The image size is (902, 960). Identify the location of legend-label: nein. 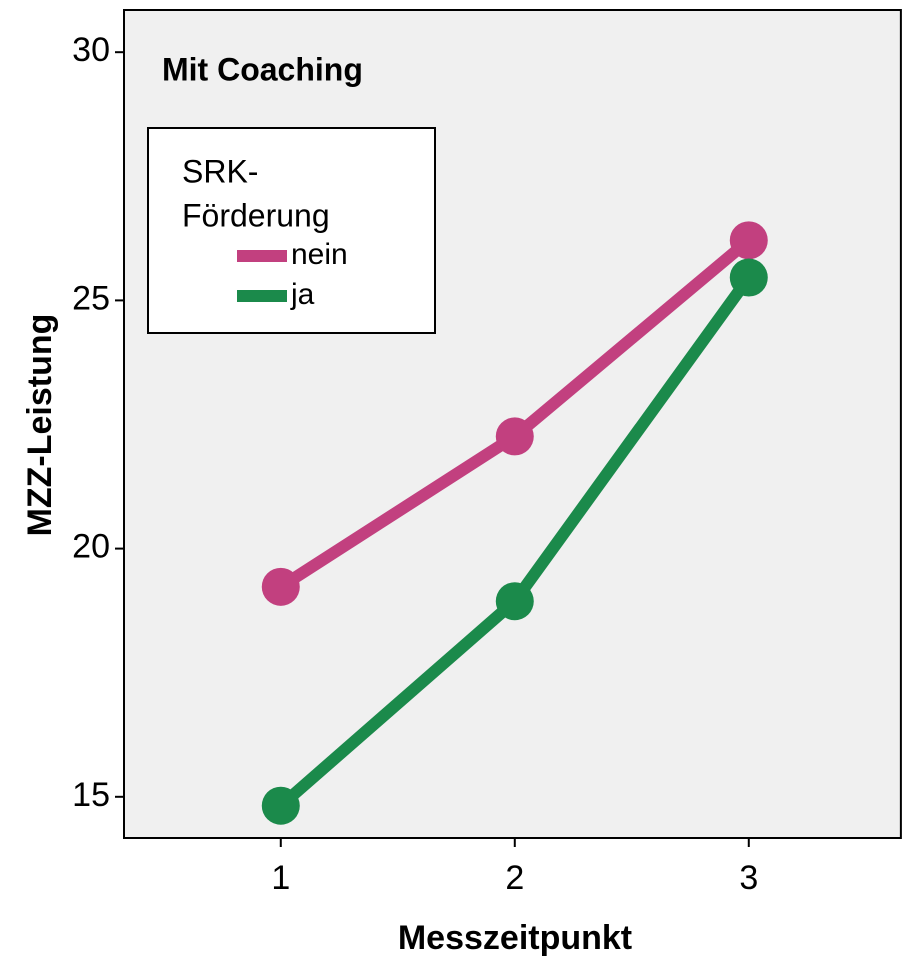
(319, 254).